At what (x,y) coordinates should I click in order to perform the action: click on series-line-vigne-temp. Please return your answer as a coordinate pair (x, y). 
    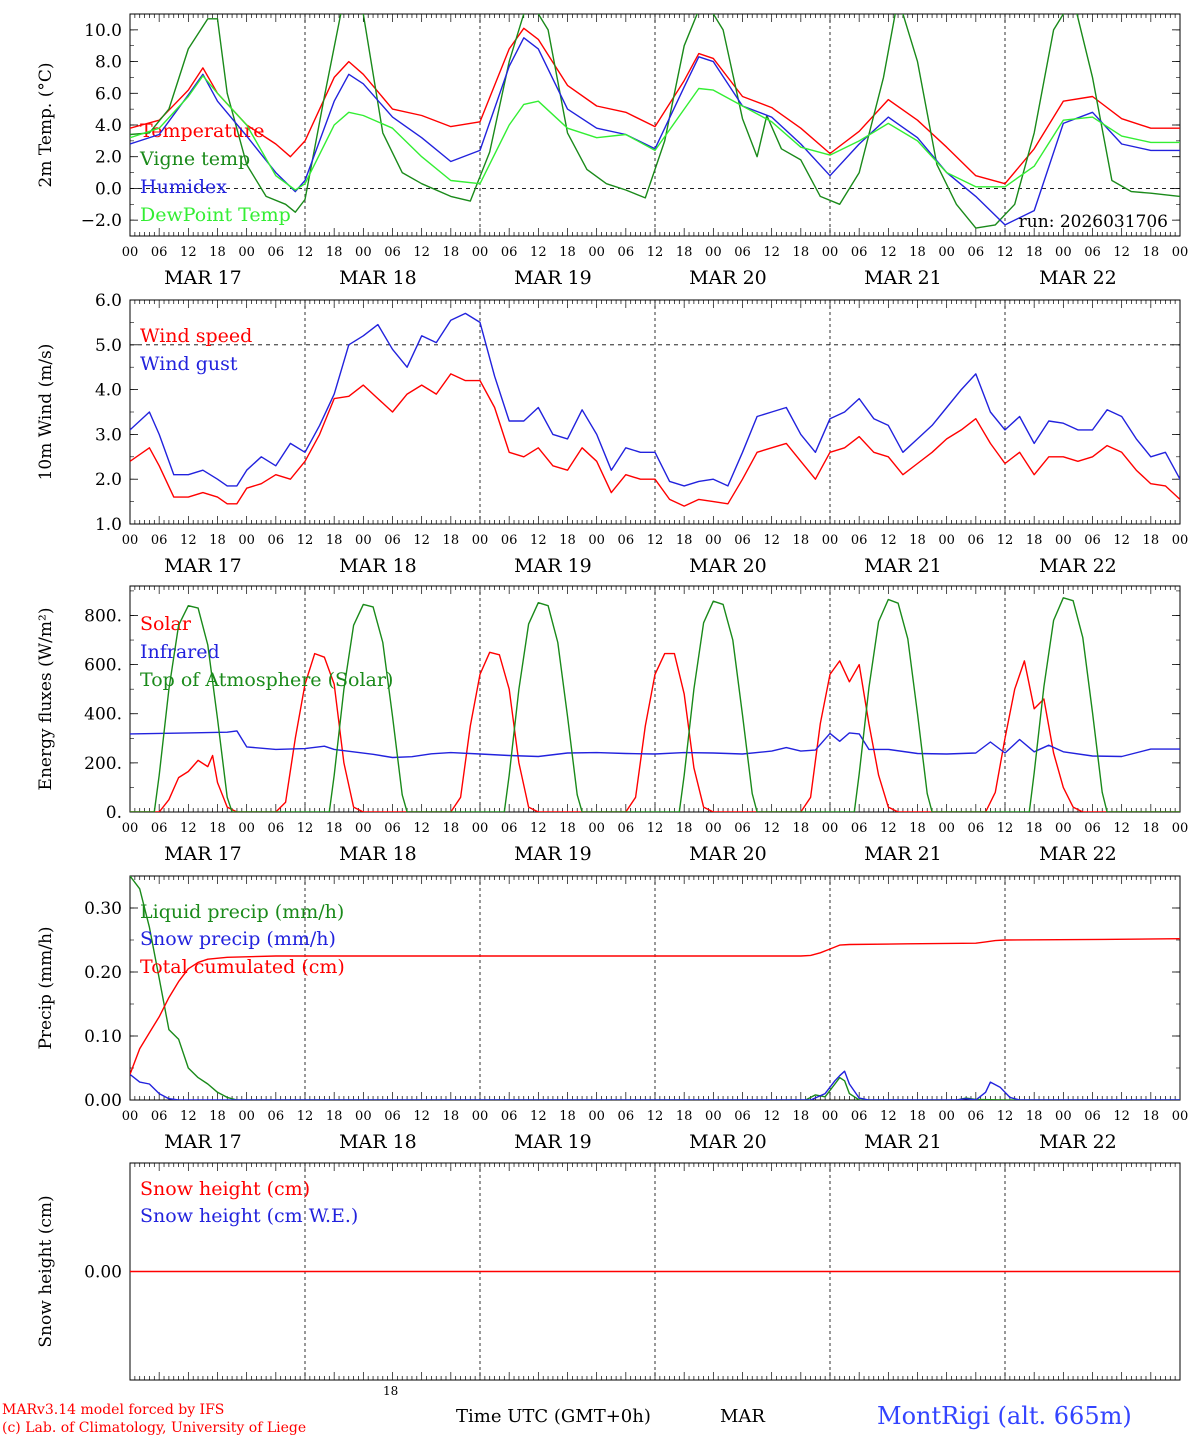
    Looking at the image, I should click on (655, 121).